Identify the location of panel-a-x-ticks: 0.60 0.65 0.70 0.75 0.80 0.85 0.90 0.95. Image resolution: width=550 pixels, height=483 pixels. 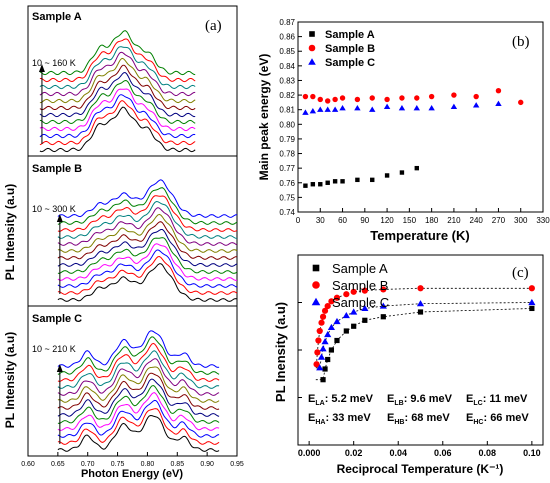
(132, 460).